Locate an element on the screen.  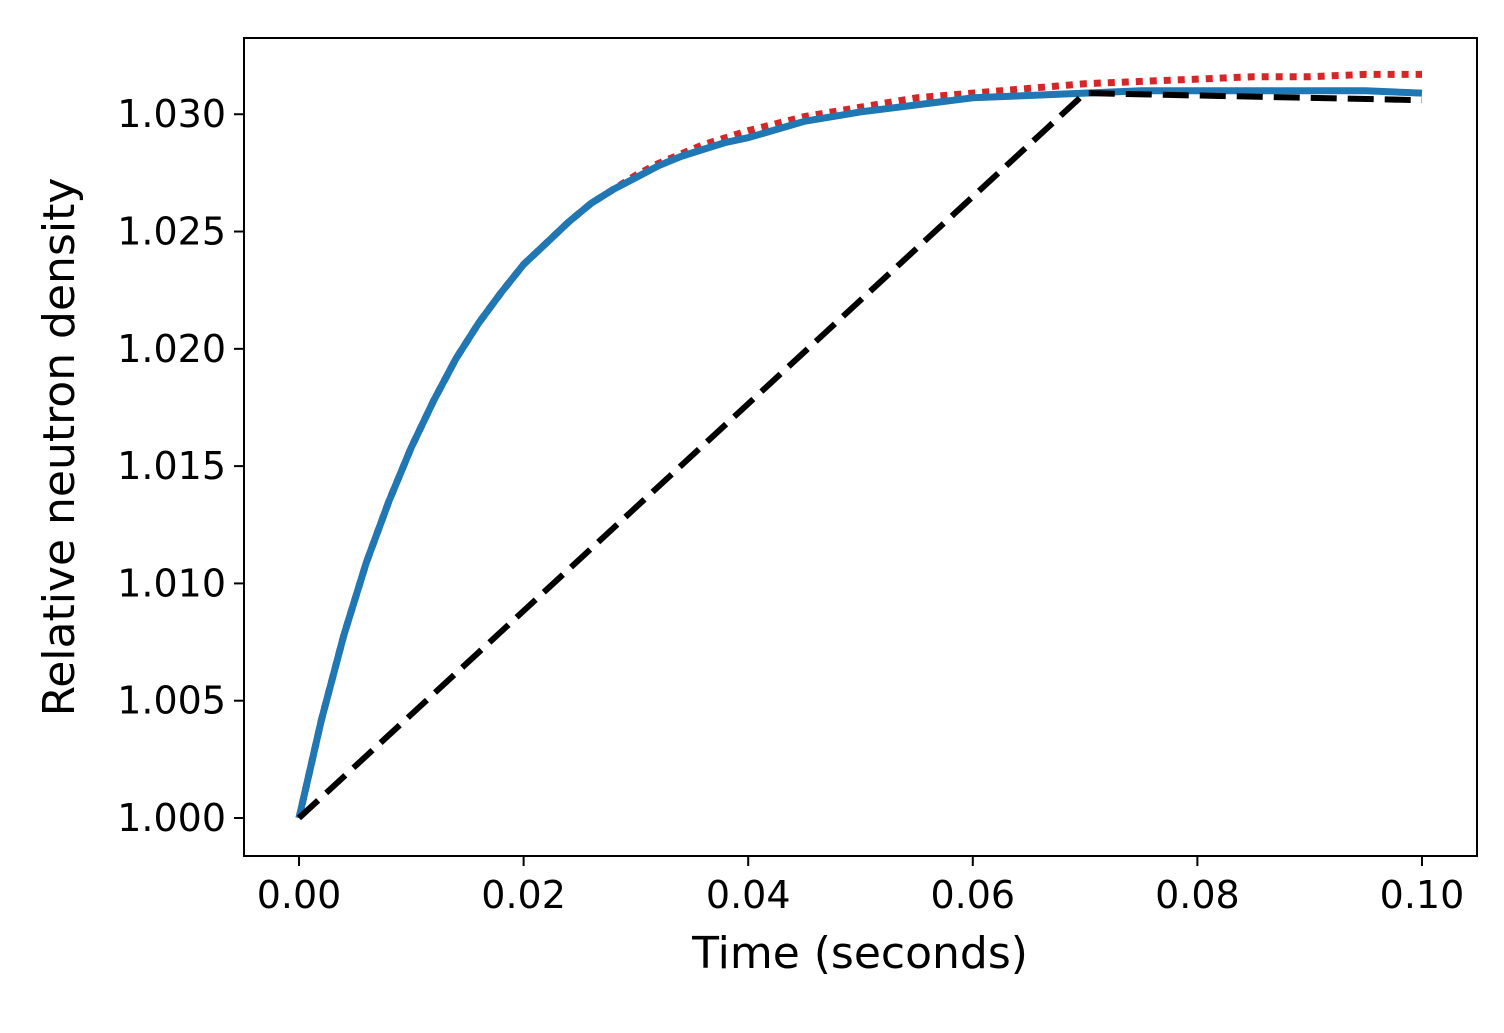
x-tick-label: 0.02 is located at coordinates (523, 895).